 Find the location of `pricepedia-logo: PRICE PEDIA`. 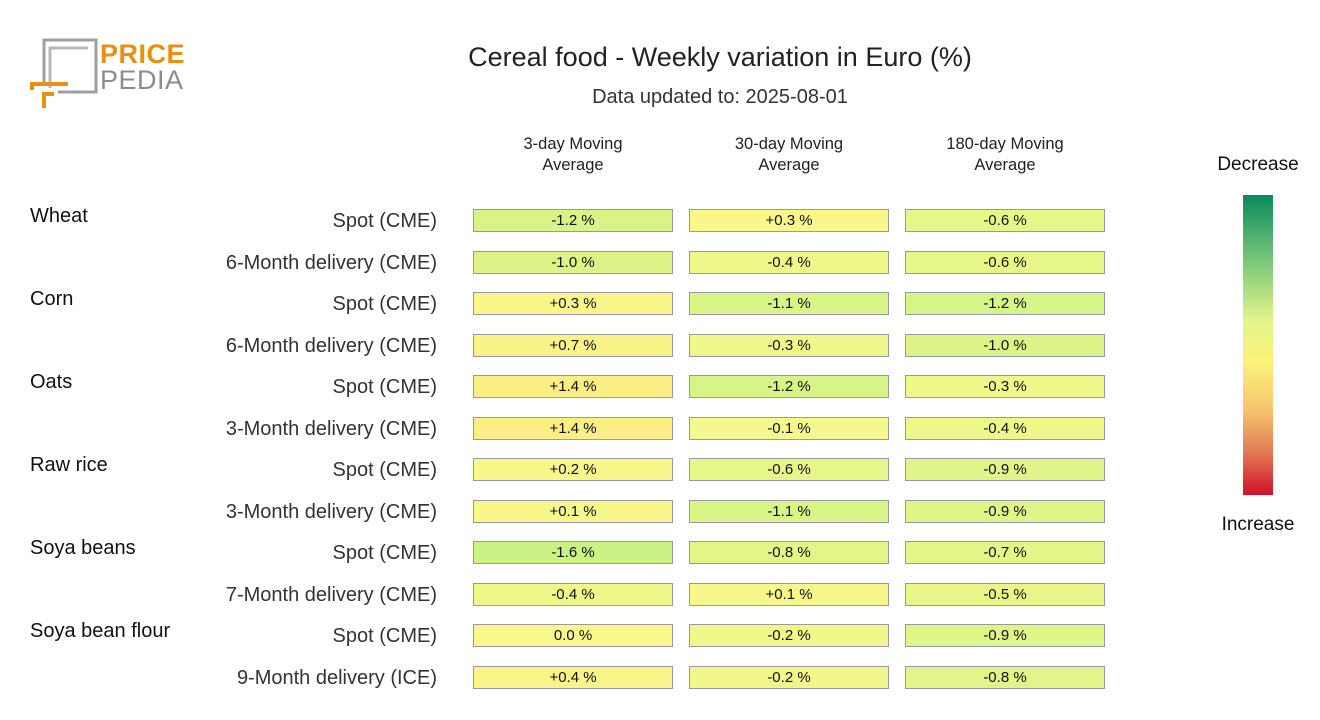

pricepedia-logo: PRICE PEDIA is located at coordinates (108, 73).